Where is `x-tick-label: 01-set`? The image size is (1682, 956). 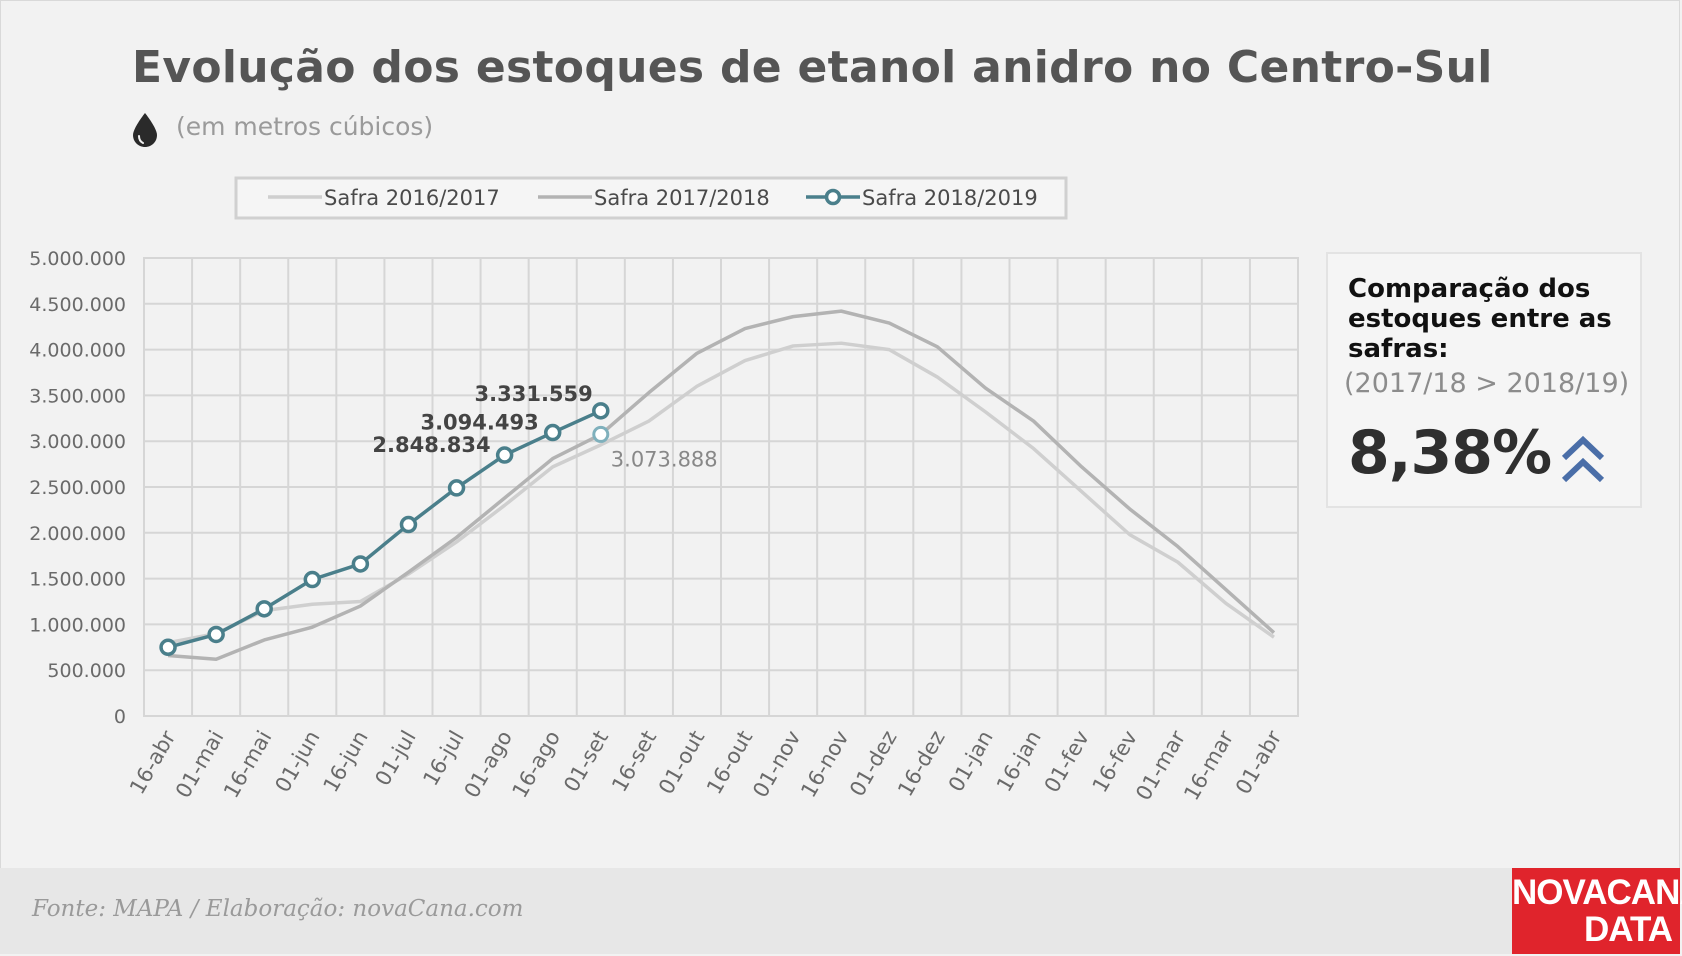 x-tick-label: 01-set is located at coordinates (586, 762).